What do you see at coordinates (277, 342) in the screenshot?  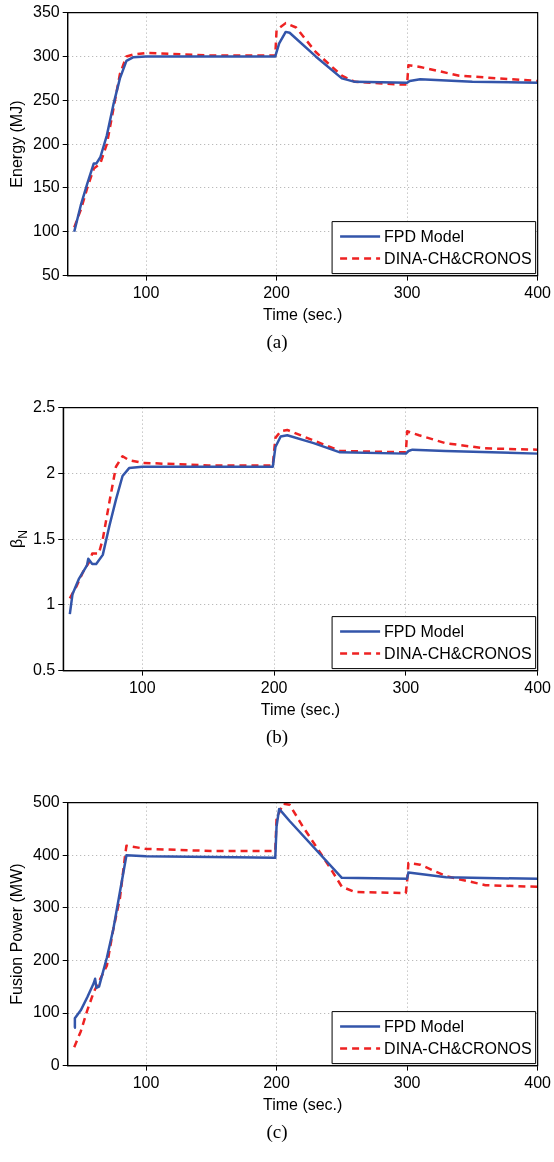 I see `text: (a)` at bounding box center [277, 342].